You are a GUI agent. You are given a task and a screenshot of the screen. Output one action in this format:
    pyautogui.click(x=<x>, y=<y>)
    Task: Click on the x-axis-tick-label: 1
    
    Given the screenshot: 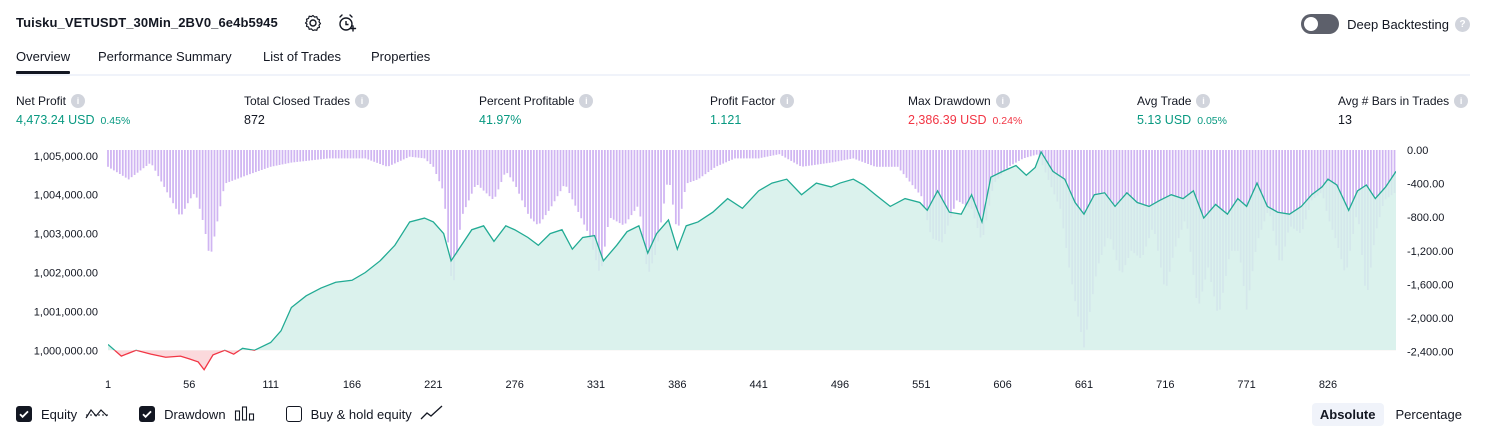 What is the action you would take?
    pyautogui.click(x=108, y=385)
    